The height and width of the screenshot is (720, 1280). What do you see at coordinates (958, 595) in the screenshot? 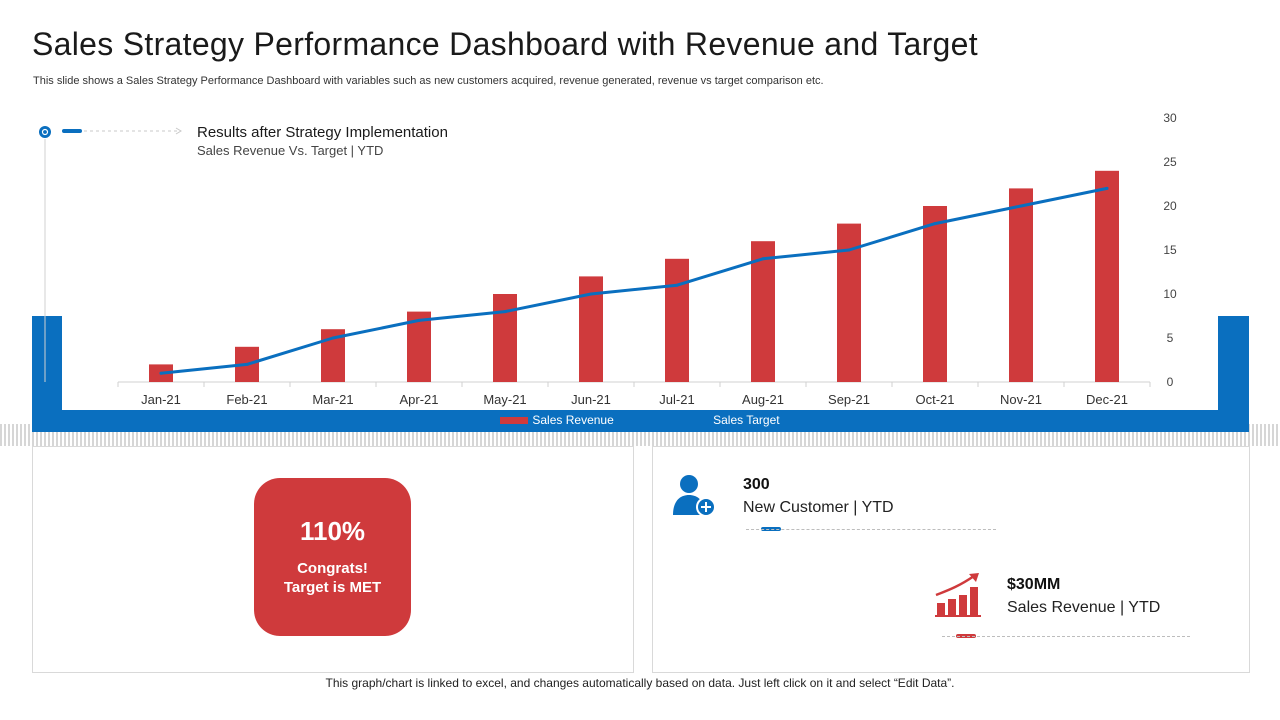
I see `growth-chart-icon` at bounding box center [958, 595].